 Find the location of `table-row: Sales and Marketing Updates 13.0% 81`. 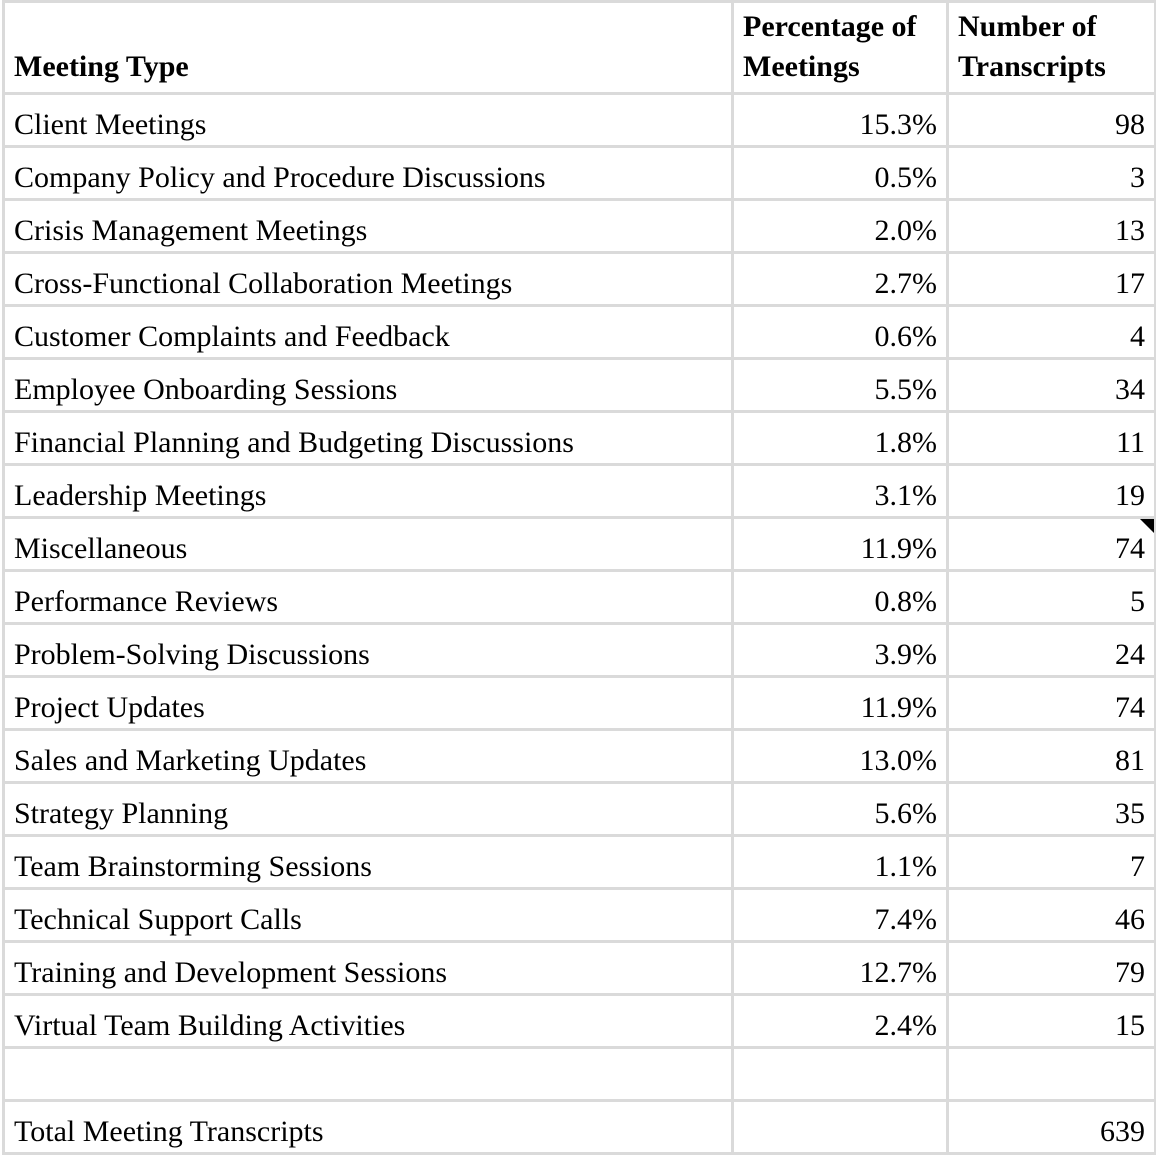

table-row: Sales and Marketing Updates 13.0% 81 is located at coordinates (579, 756).